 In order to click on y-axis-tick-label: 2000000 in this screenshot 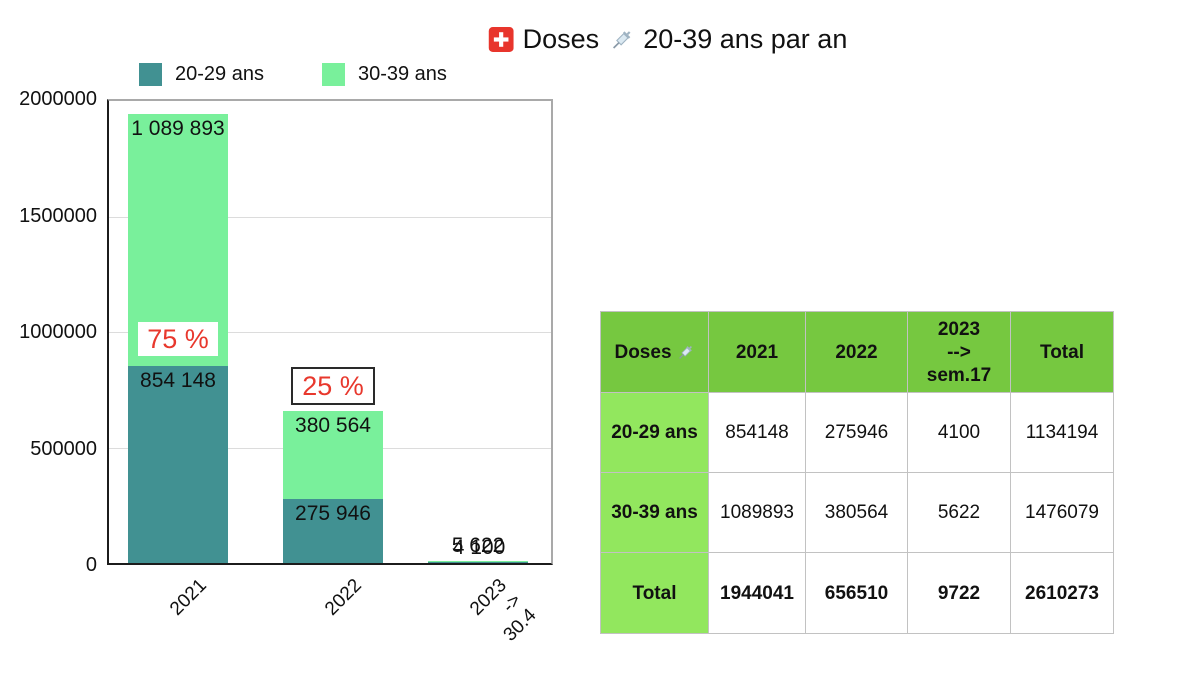, I will do `click(58, 99)`.